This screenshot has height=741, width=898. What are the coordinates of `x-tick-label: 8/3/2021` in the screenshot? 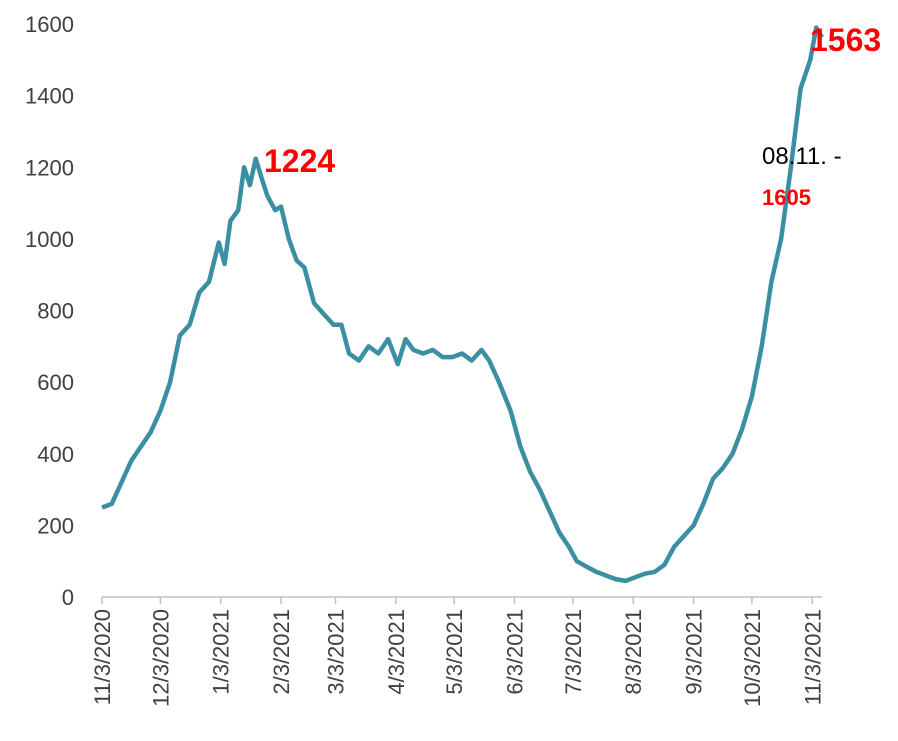 It's located at (633, 652).